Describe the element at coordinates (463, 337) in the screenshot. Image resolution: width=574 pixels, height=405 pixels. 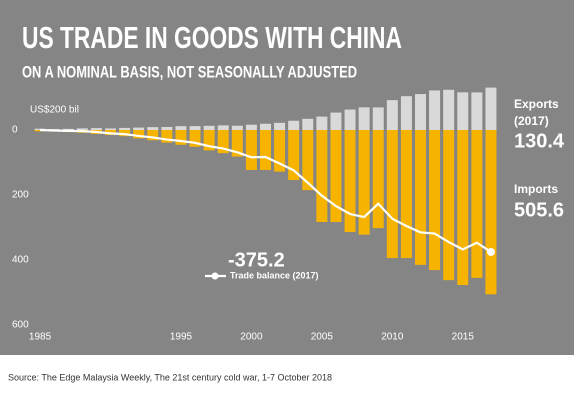
I see `x-tick-label: 2015` at that location.